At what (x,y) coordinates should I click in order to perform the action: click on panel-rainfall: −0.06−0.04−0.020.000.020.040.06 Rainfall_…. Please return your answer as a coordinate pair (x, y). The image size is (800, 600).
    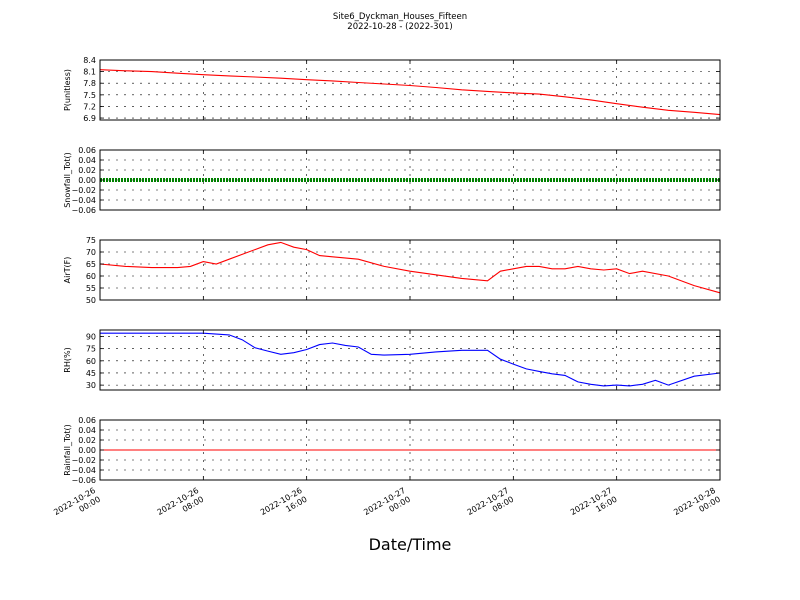
    Looking at the image, I should click on (392, 450).